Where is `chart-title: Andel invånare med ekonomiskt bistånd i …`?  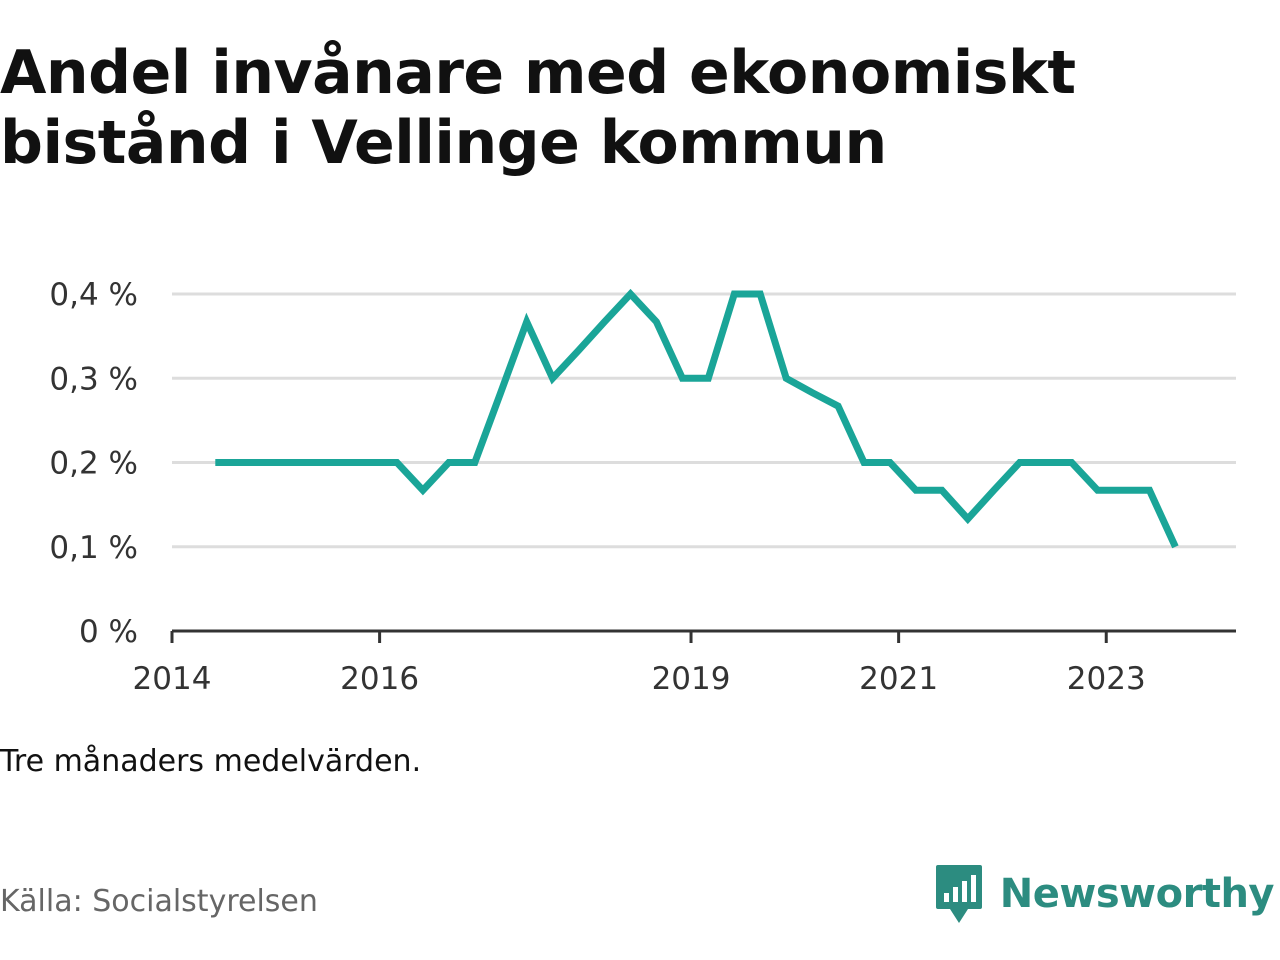 chart-title: Andel invånare med ekonomiskt bistånd i … is located at coordinates (538, 108).